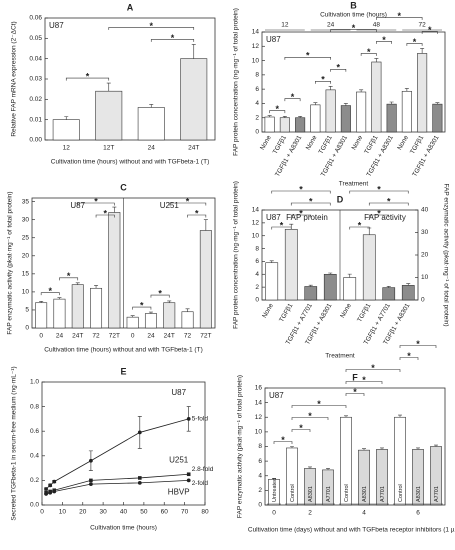  I want to click on y-tick-label: 16, so click(259, 388).